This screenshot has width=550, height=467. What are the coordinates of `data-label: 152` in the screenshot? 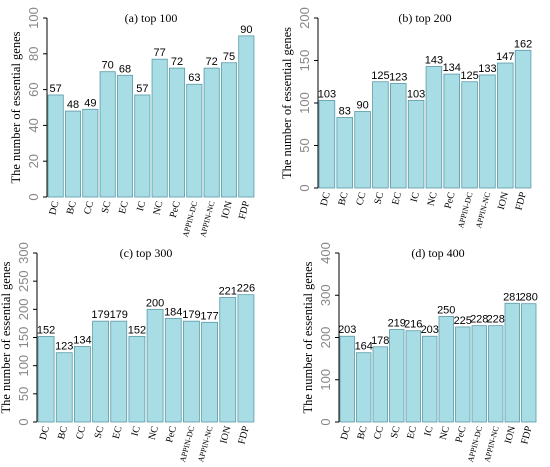 It's located at (46, 330).